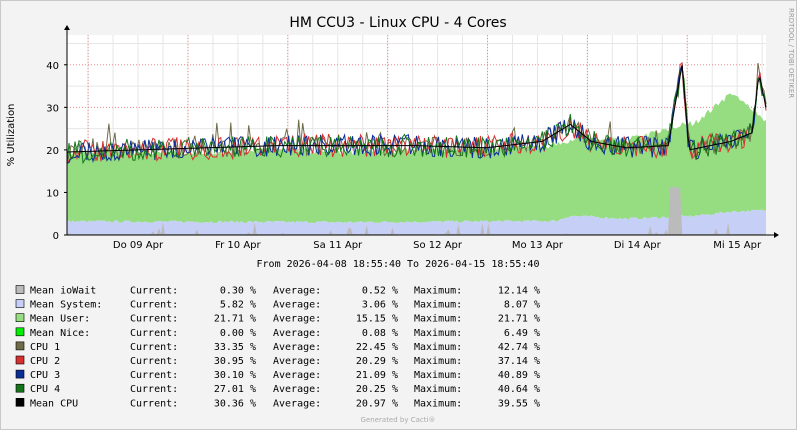 The width and height of the screenshot is (797, 430). I want to click on cpu4-swatch, so click(20, 388).